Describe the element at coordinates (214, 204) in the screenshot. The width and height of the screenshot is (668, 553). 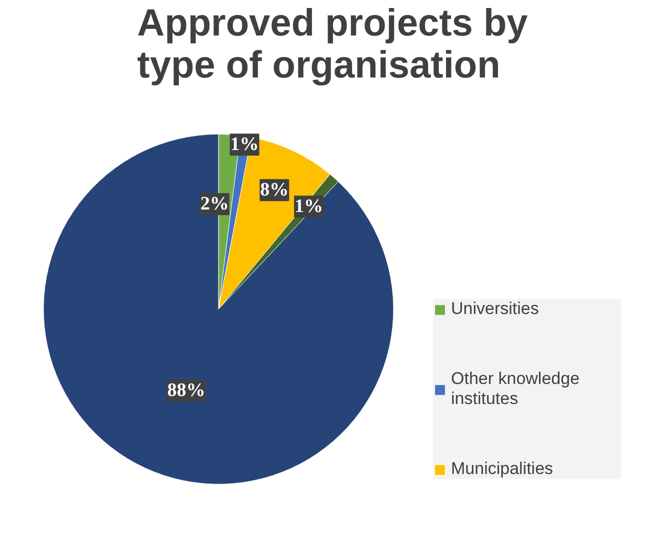
I see `data-label: 2%` at that location.